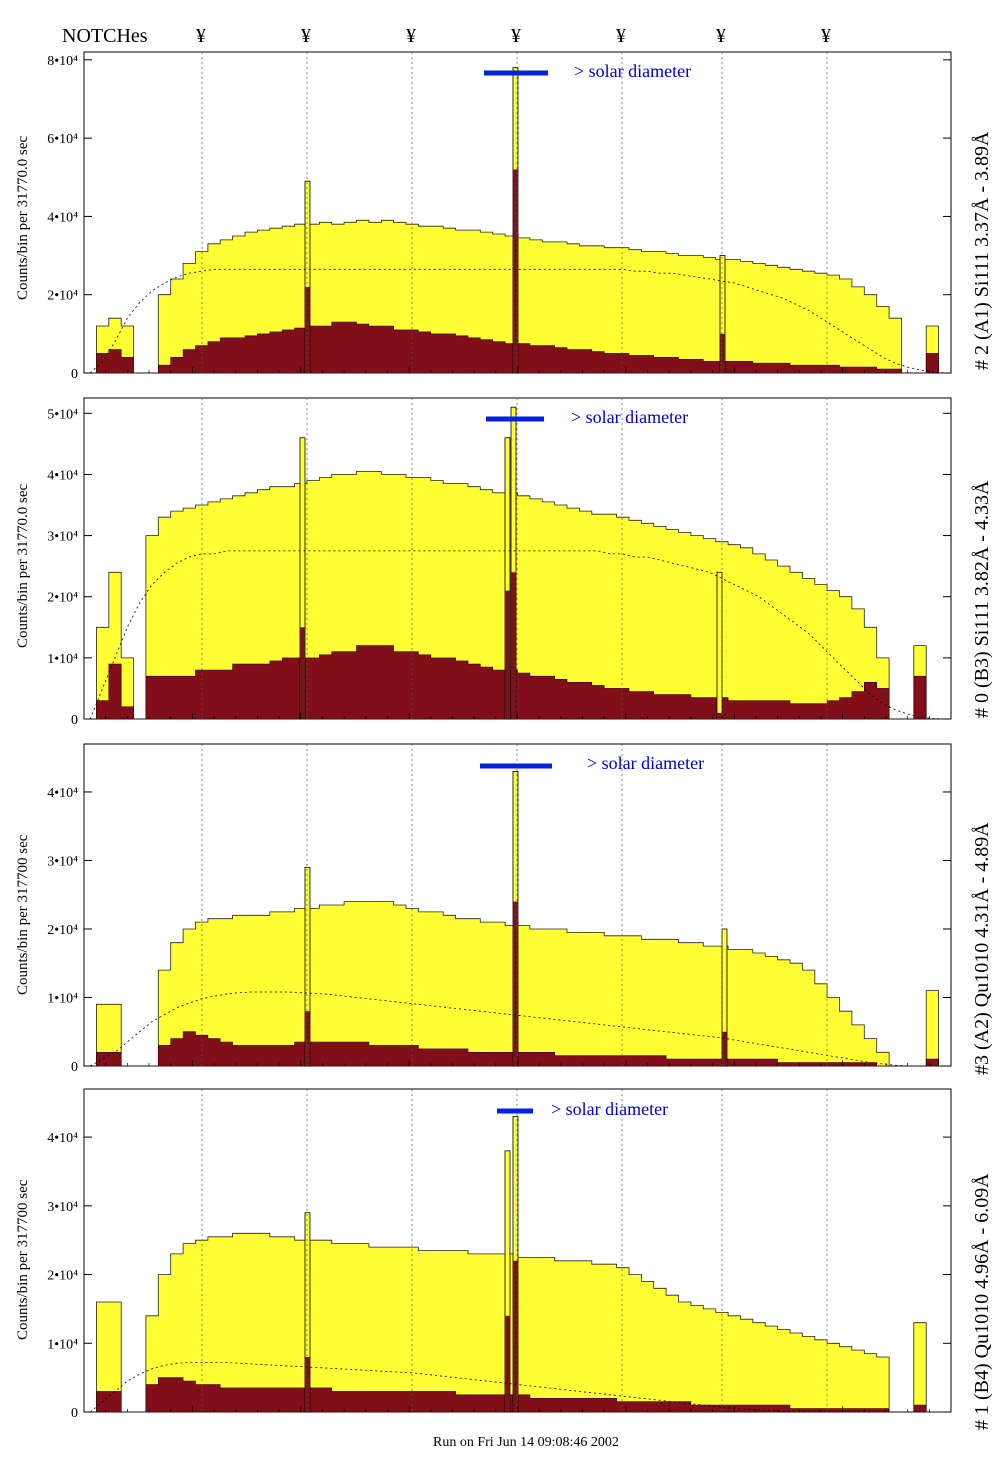  Describe the element at coordinates (982, 1301) in the screenshot. I see `panel-label-3: # 1 (B4) Qu1010 4.96Å - 6.09Å` at that location.